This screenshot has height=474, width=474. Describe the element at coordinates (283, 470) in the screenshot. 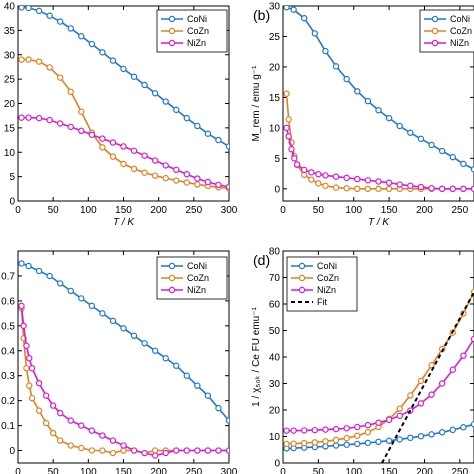

I see `x-tick-label: 0` at that location.